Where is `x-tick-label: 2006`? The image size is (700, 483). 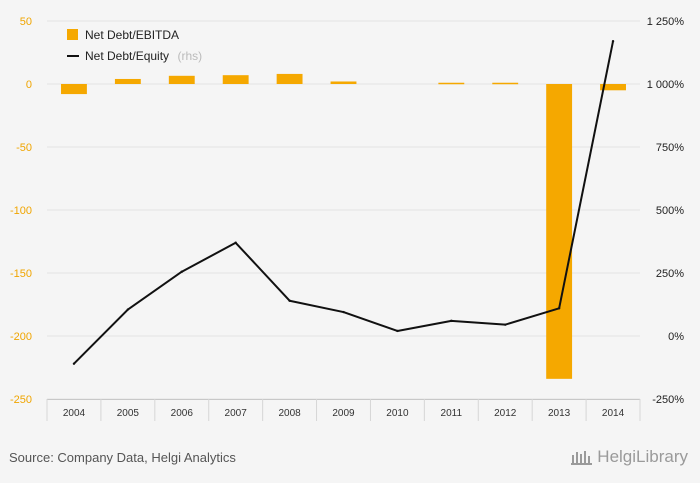
x-tick-label: 2006 is located at coordinates (182, 413).